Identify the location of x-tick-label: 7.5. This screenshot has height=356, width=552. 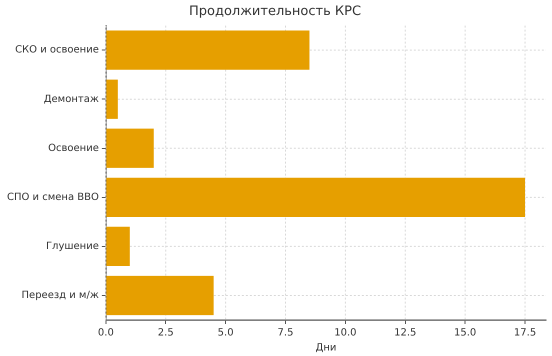
(286, 333).